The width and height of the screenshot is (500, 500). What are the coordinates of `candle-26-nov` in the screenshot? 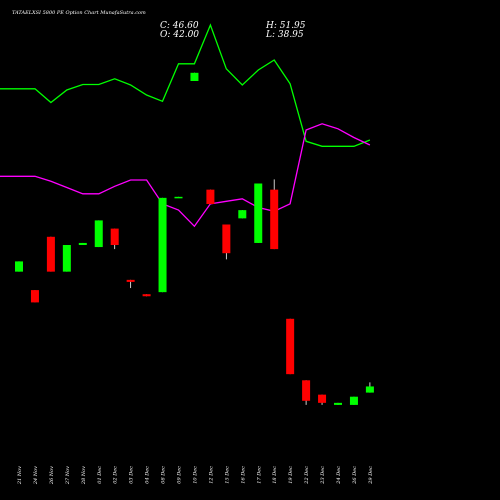 It's located at (50, 254).